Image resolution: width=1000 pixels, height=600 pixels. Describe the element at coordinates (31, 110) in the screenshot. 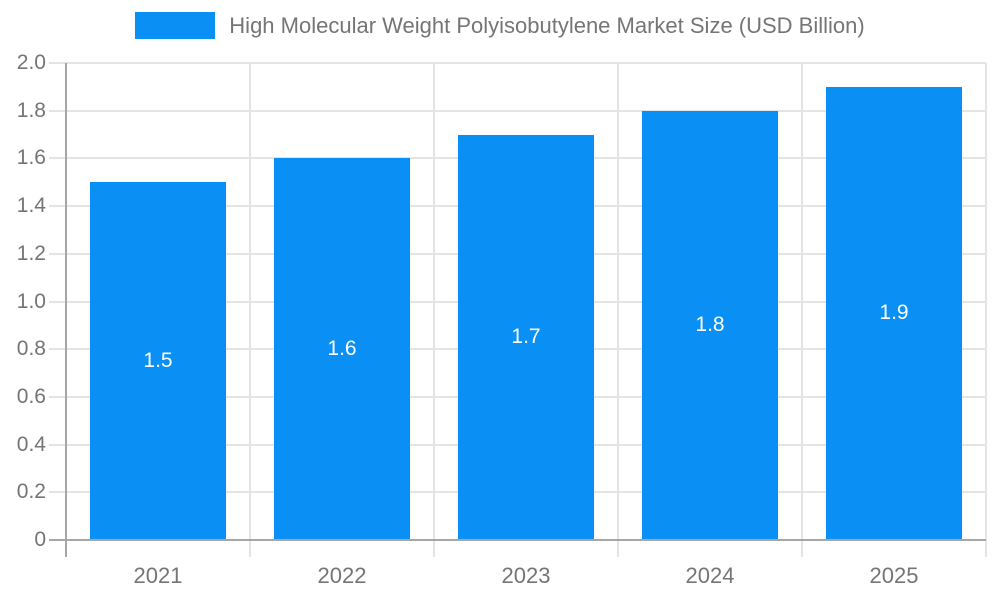

I see `y-axis-label: 1.8` at that location.